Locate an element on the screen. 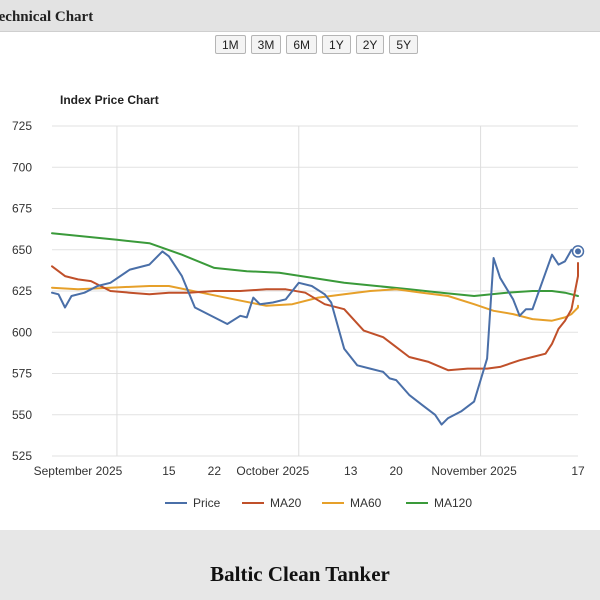 Image resolution: width=600 pixels, height=600 pixels. x-tick-label: October 2025 is located at coordinates (272, 471).